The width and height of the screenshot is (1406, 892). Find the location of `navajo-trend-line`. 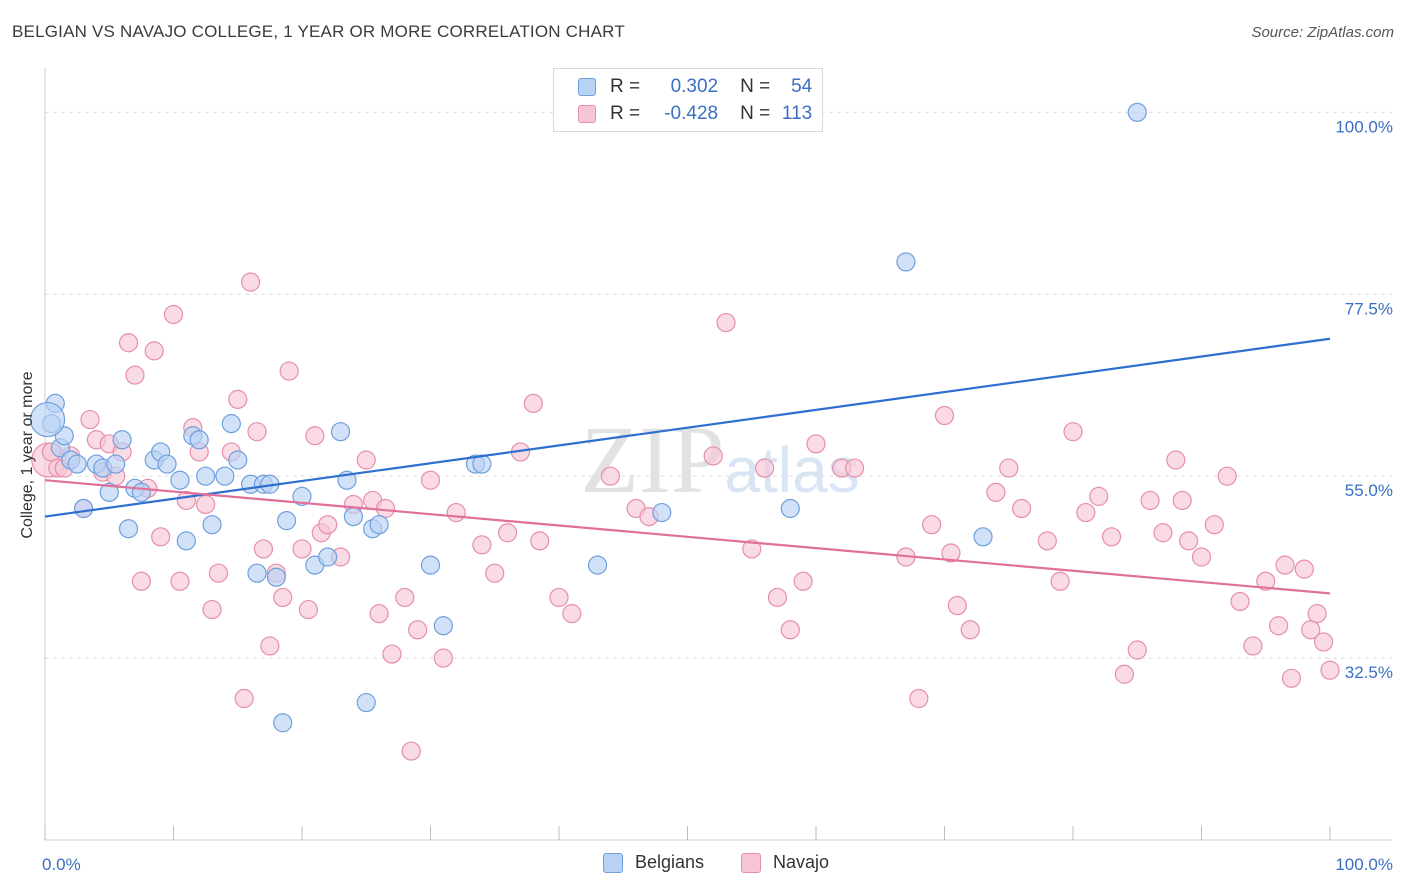

navajo-trend-line is located at coordinates (687, 537).